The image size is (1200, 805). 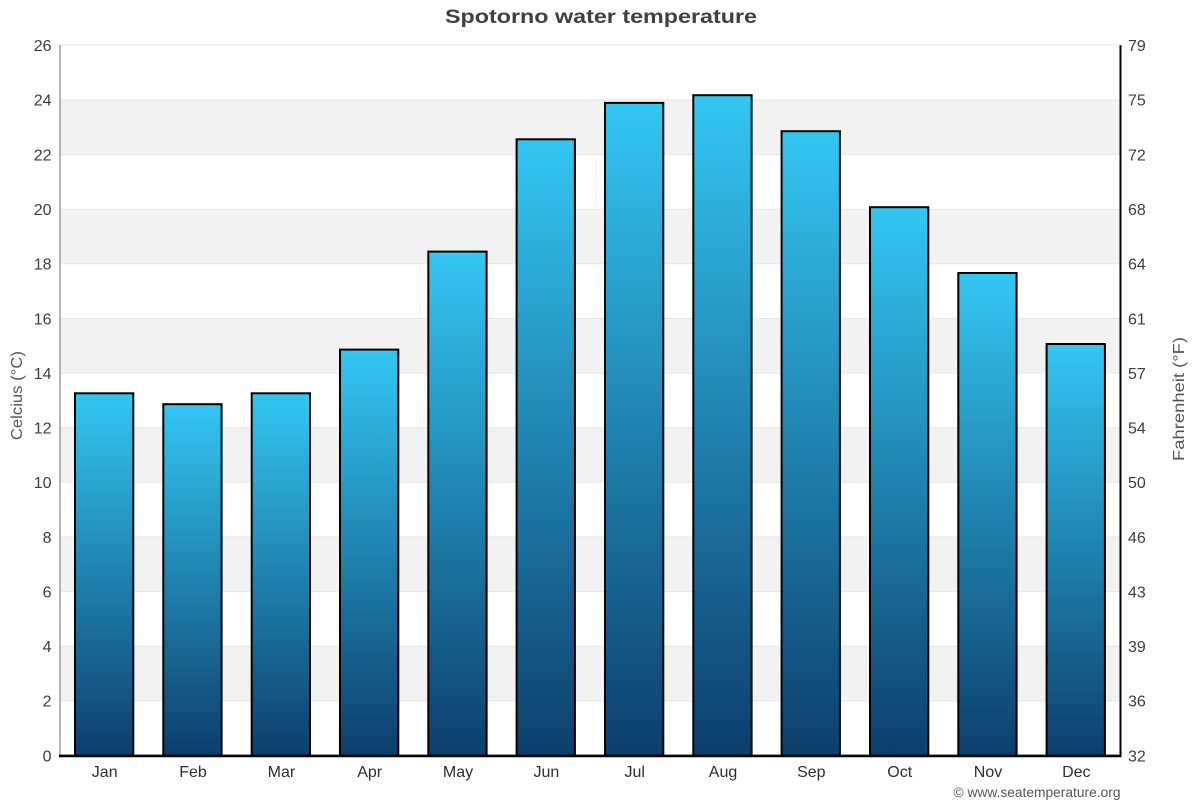 I want to click on svg-text: 22, so click(x=43, y=155).